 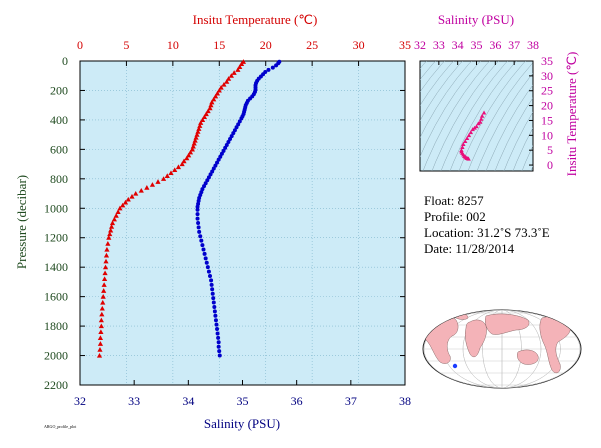 What do you see at coordinates (477, 45) in the screenshot?
I see `ts-top-tick-label: 35` at bounding box center [477, 45].